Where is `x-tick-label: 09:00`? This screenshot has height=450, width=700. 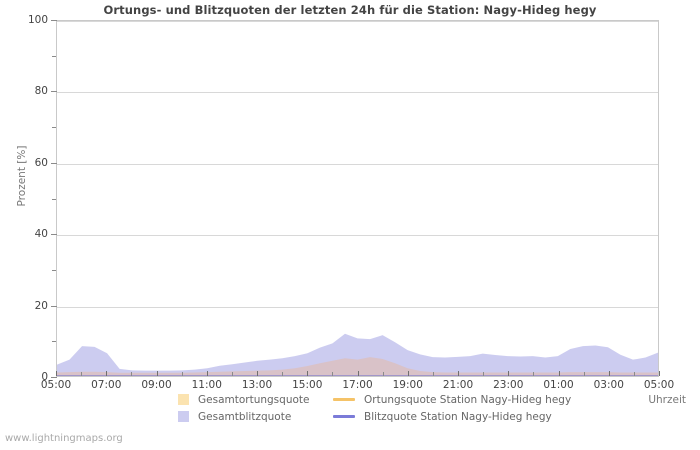 x-tick-label: 09:00 is located at coordinates (156, 385).